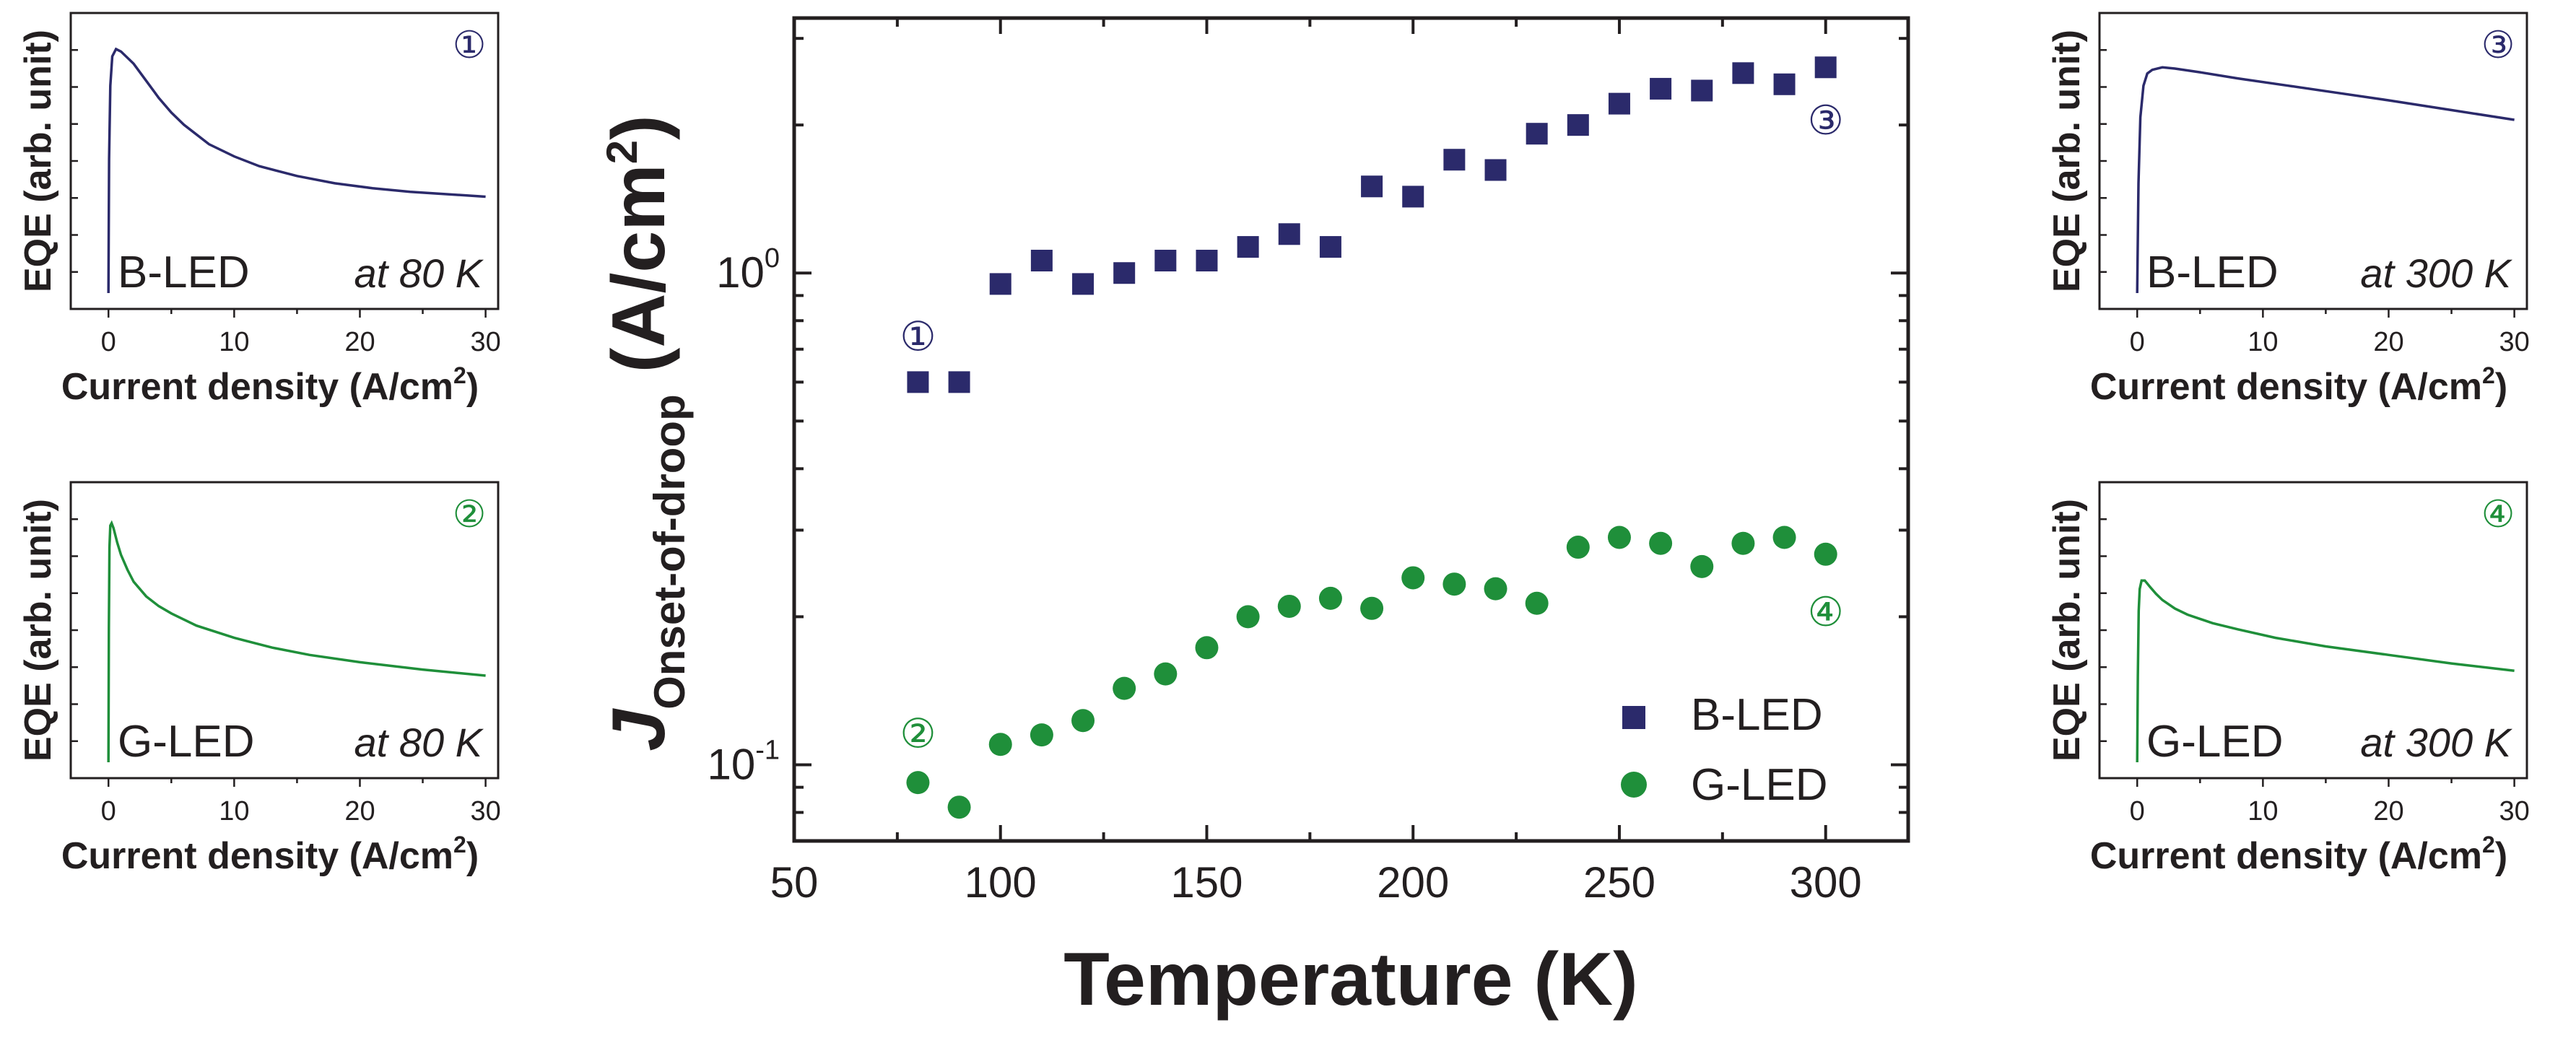  I want to click on x-tick-label: 150, so click(1206, 882).